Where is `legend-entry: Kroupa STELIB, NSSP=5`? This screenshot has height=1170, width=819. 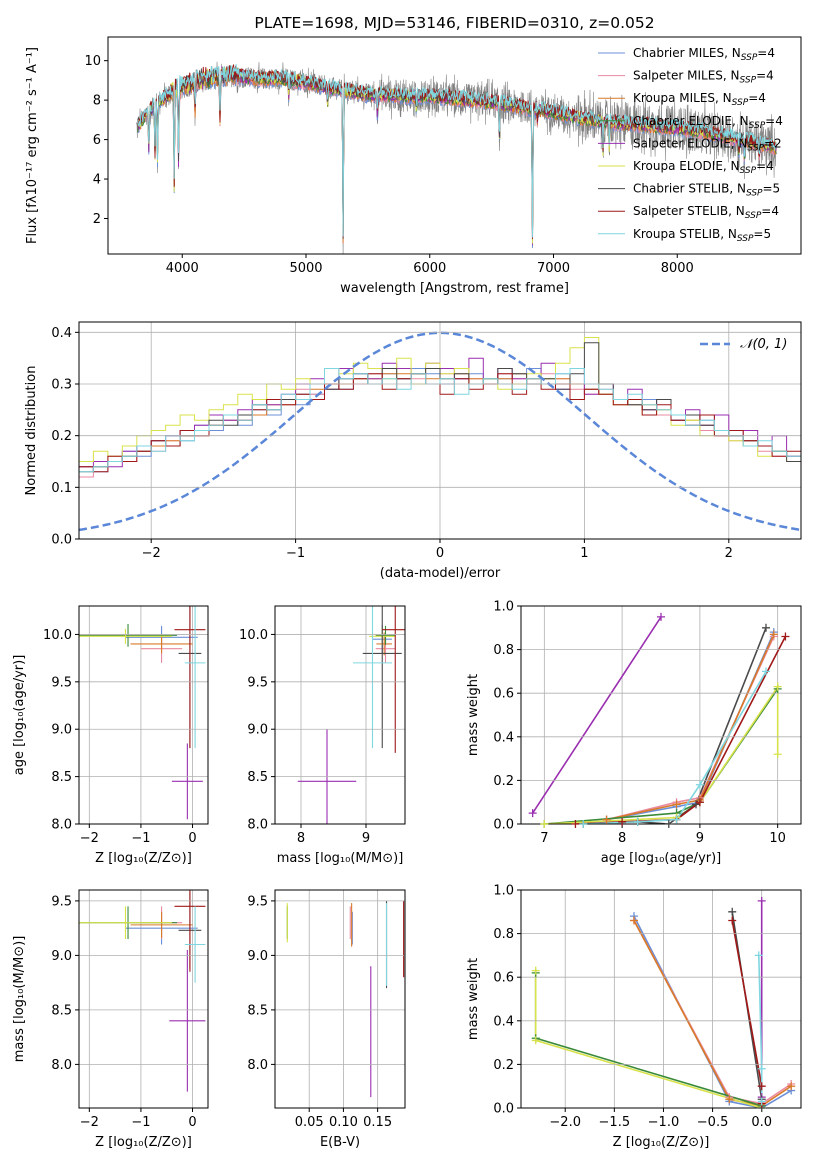 legend-entry: Kroupa STELIB, NSSP=5 is located at coordinates (702, 235).